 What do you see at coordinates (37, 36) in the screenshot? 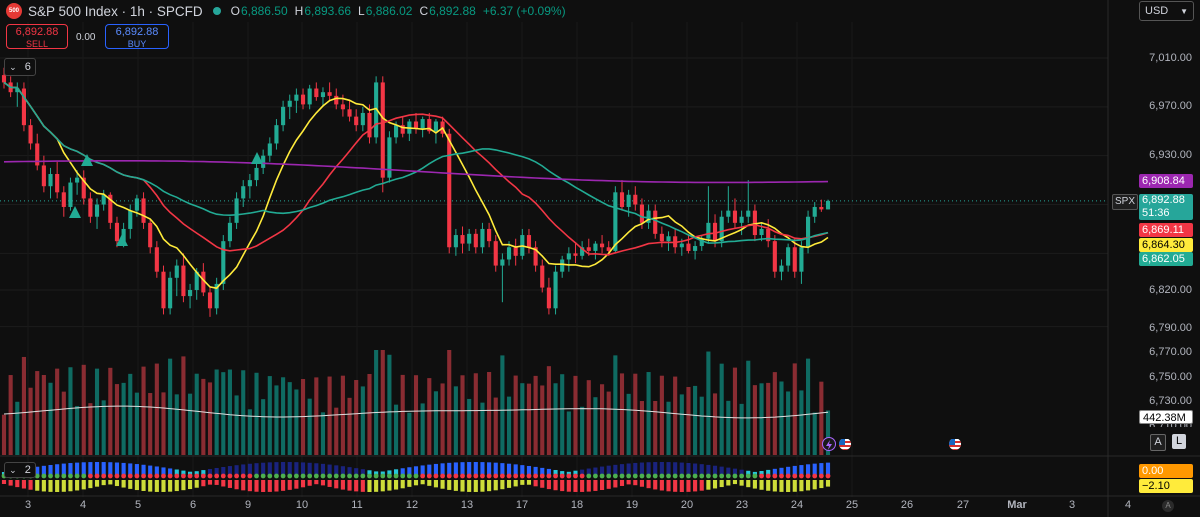
I see `sell-button: 6,892.88 SELL` at bounding box center [37, 36].